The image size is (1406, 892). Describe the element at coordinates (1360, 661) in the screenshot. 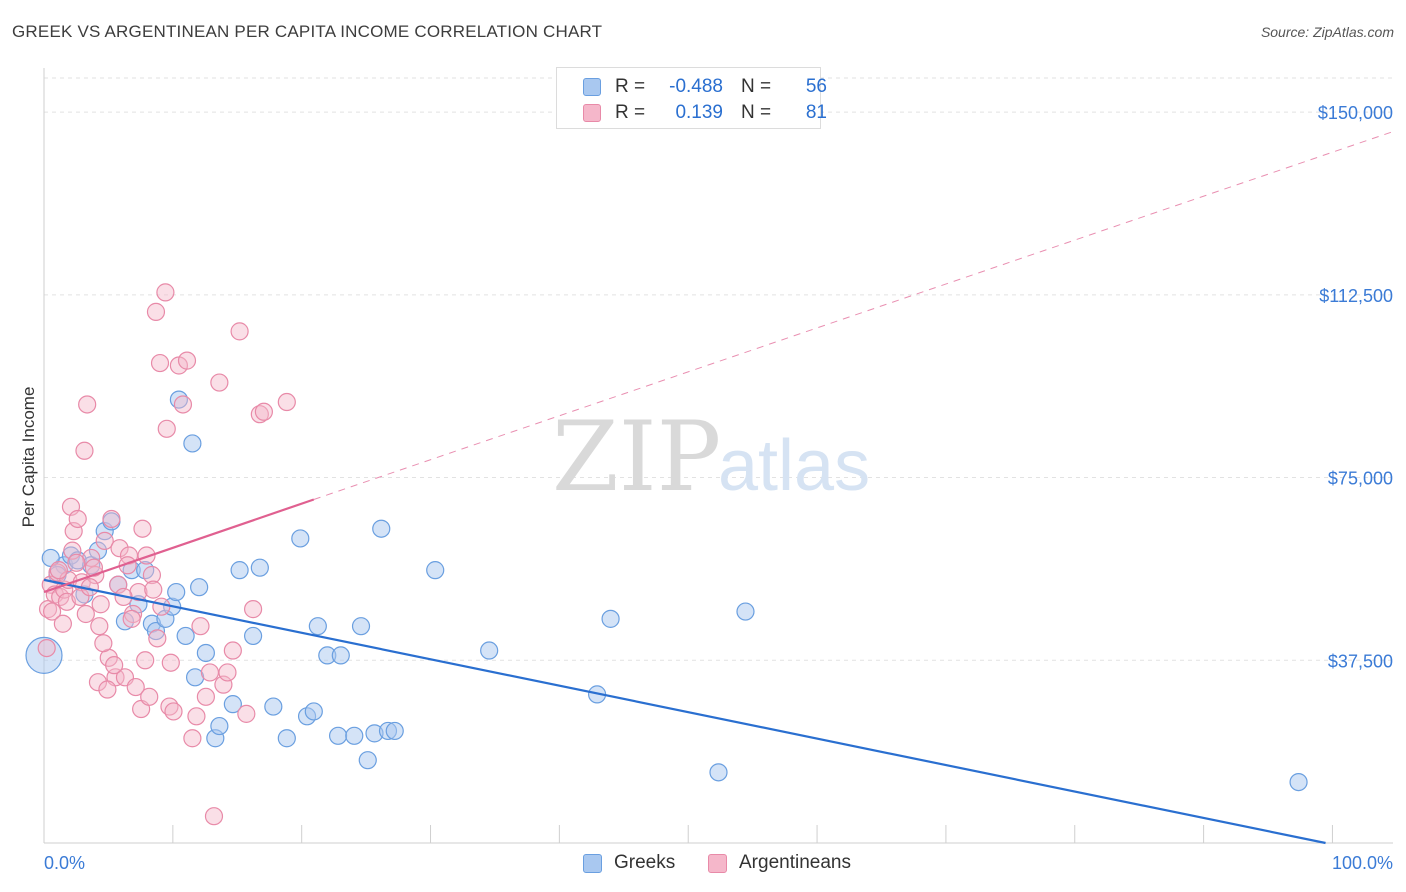

I see `y-tick-label: $37,500` at that location.